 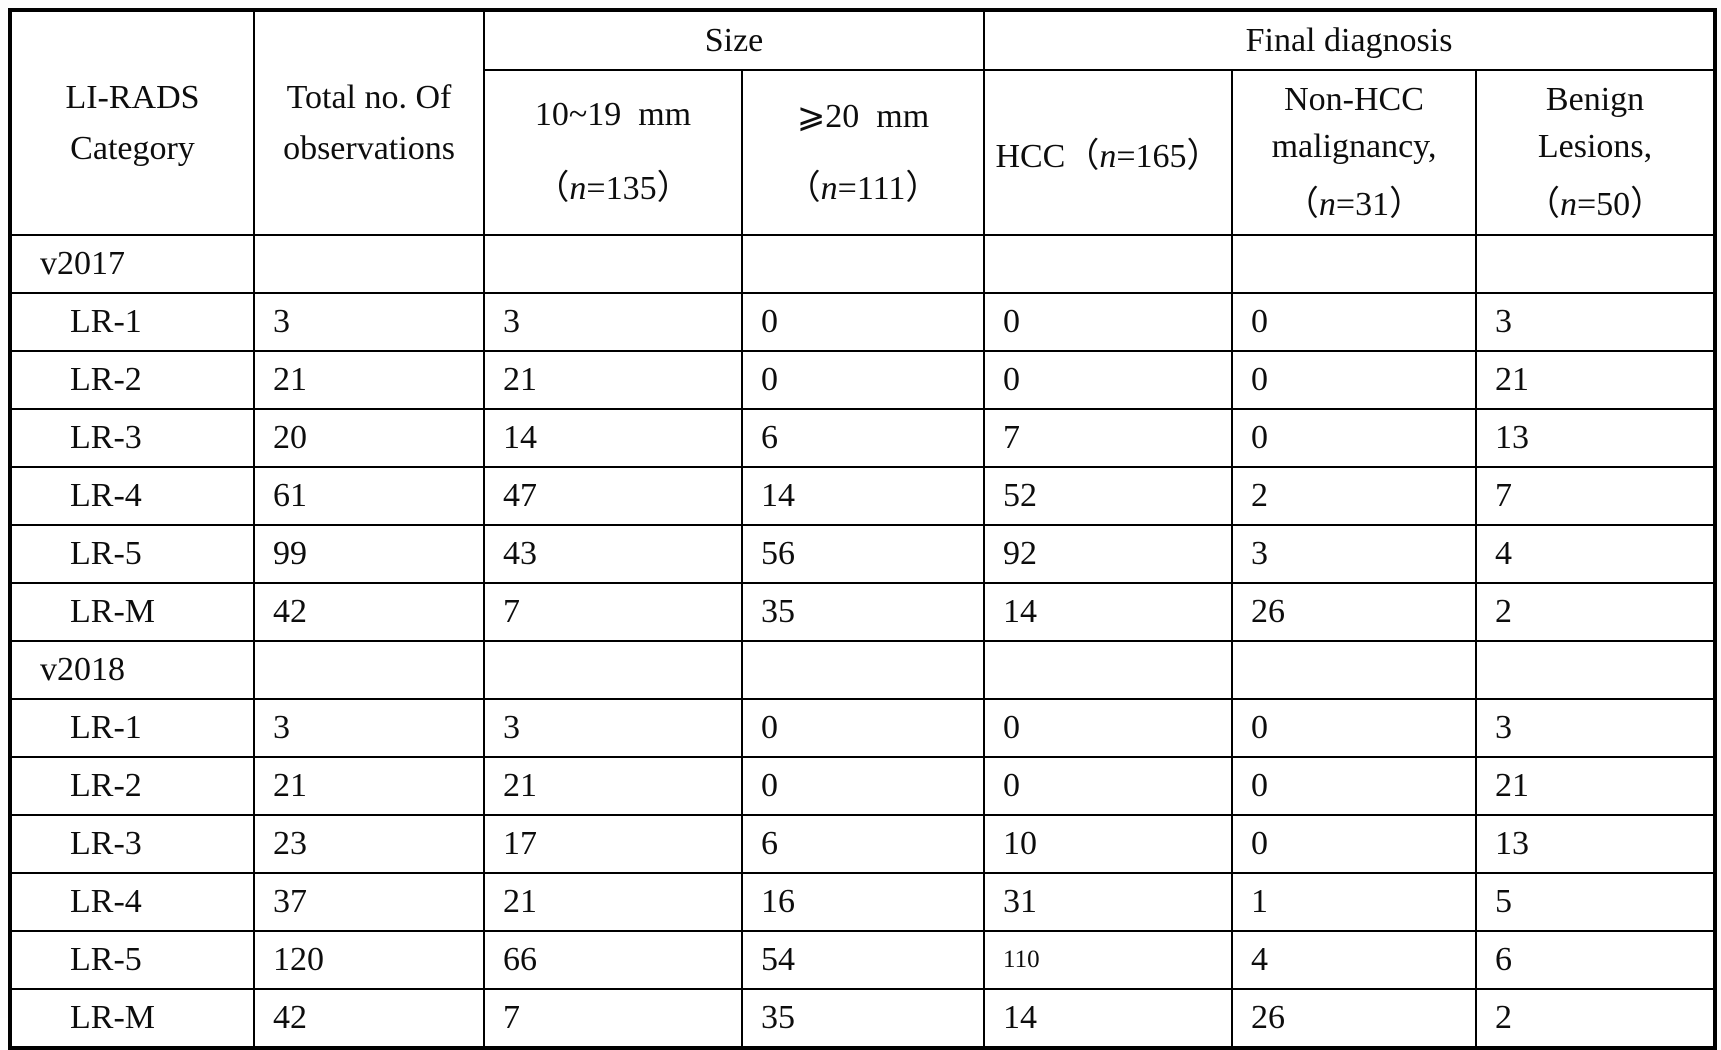 What do you see at coordinates (638, 188) in the screenshot?
I see `n-value: =135）` at bounding box center [638, 188].